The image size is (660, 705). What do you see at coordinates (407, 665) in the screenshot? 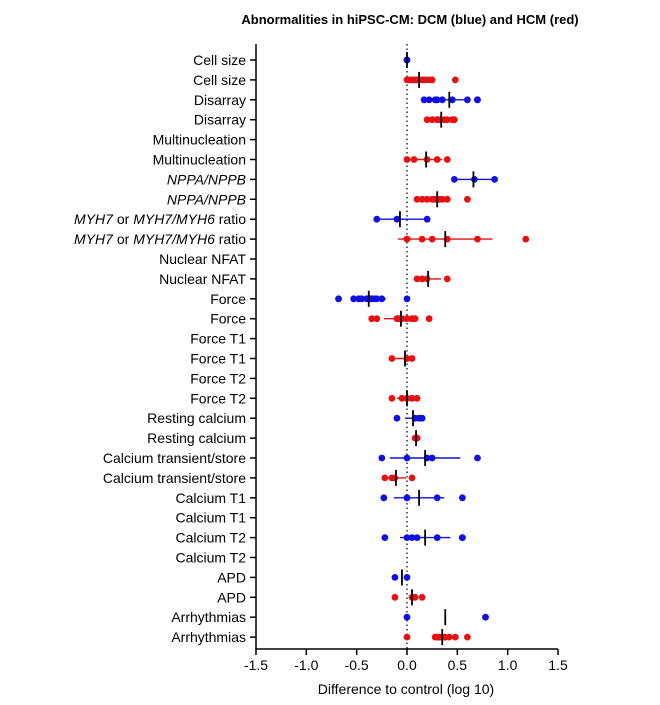
I see `x-tick-label: 0.0` at bounding box center [407, 665].